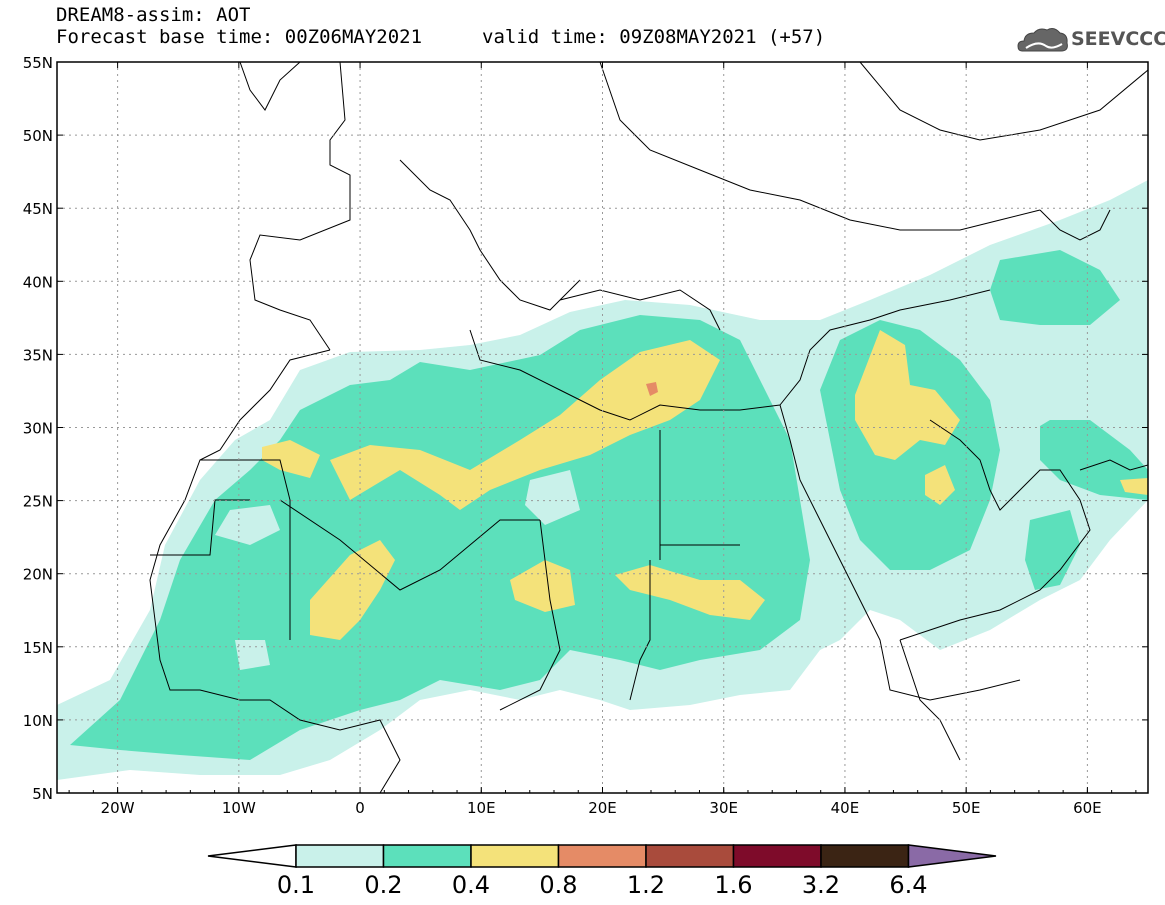 This screenshot has width=1165, height=905. What do you see at coordinates (38, 648) in the screenshot?
I see `lat-label: 15N` at bounding box center [38, 648].